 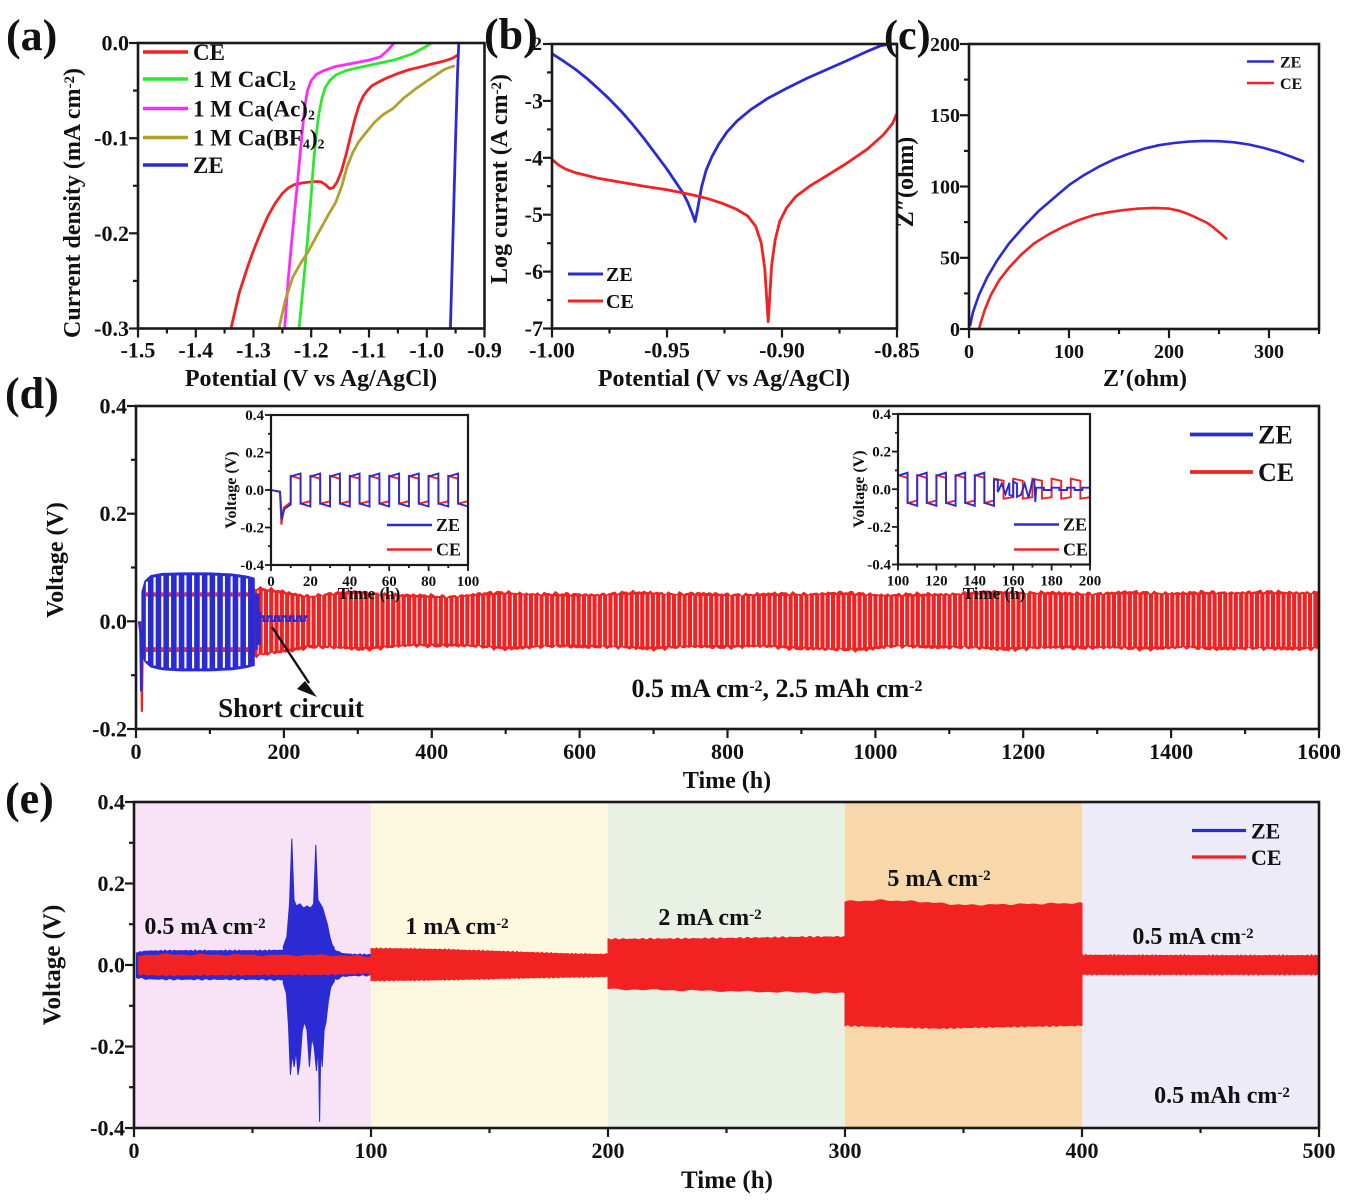 What do you see at coordinates (1145, 379) in the screenshot?
I see `svg-text: Z′(ohm)` at bounding box center [1145, 379].